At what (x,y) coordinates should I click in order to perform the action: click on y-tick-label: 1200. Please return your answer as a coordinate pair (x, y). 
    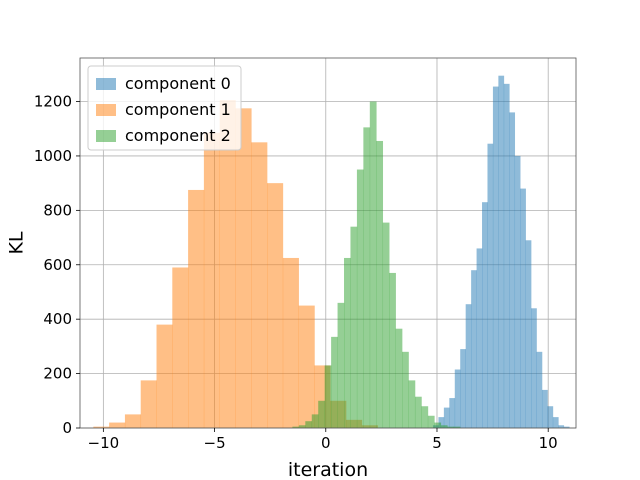
    Looking at the image, I should click on (53, 102).